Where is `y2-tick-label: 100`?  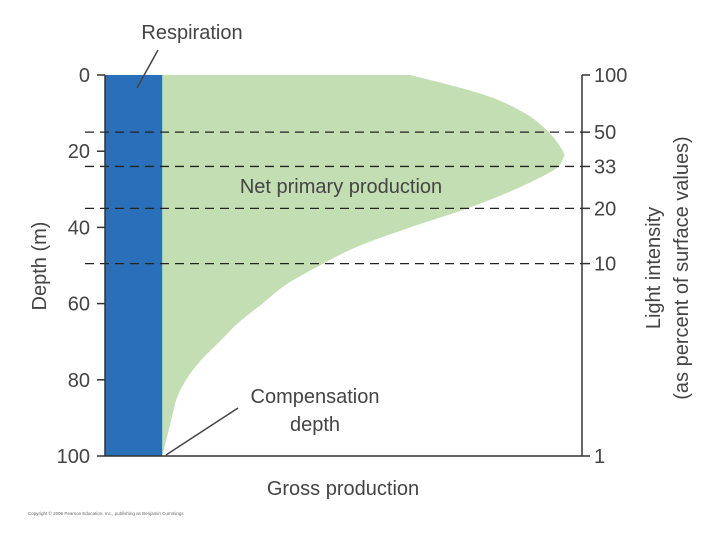
y2-tick-label: 100 is located at coordinates (610, 76).